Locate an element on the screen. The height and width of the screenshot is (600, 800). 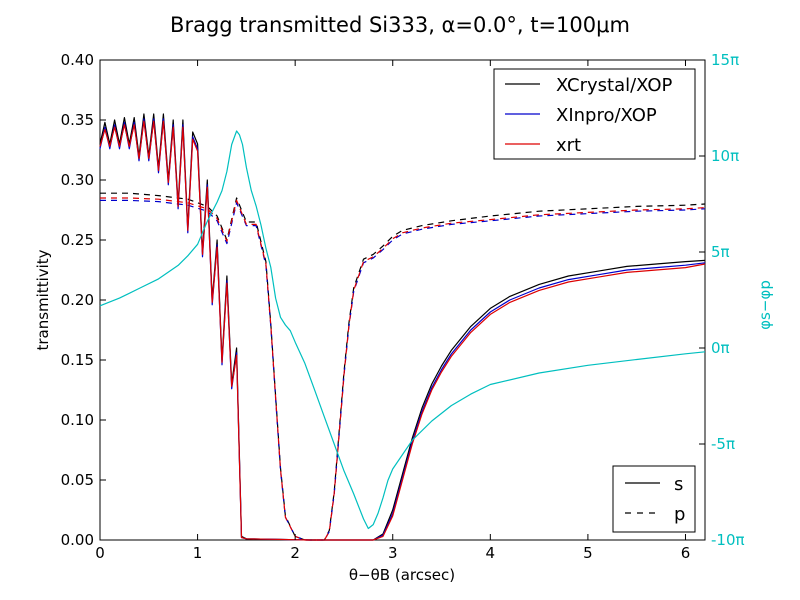
y-right-tick-label: 0π is located at coordinates (720, 348).